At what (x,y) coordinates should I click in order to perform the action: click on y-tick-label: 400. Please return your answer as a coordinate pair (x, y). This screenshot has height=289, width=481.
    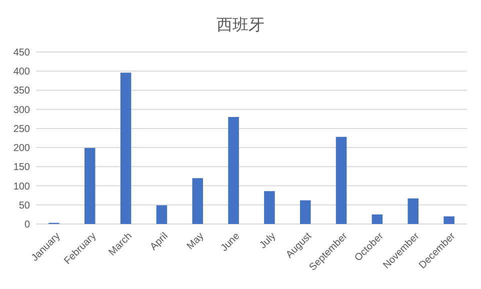
    Looking at the image, I should click on (21, 72).